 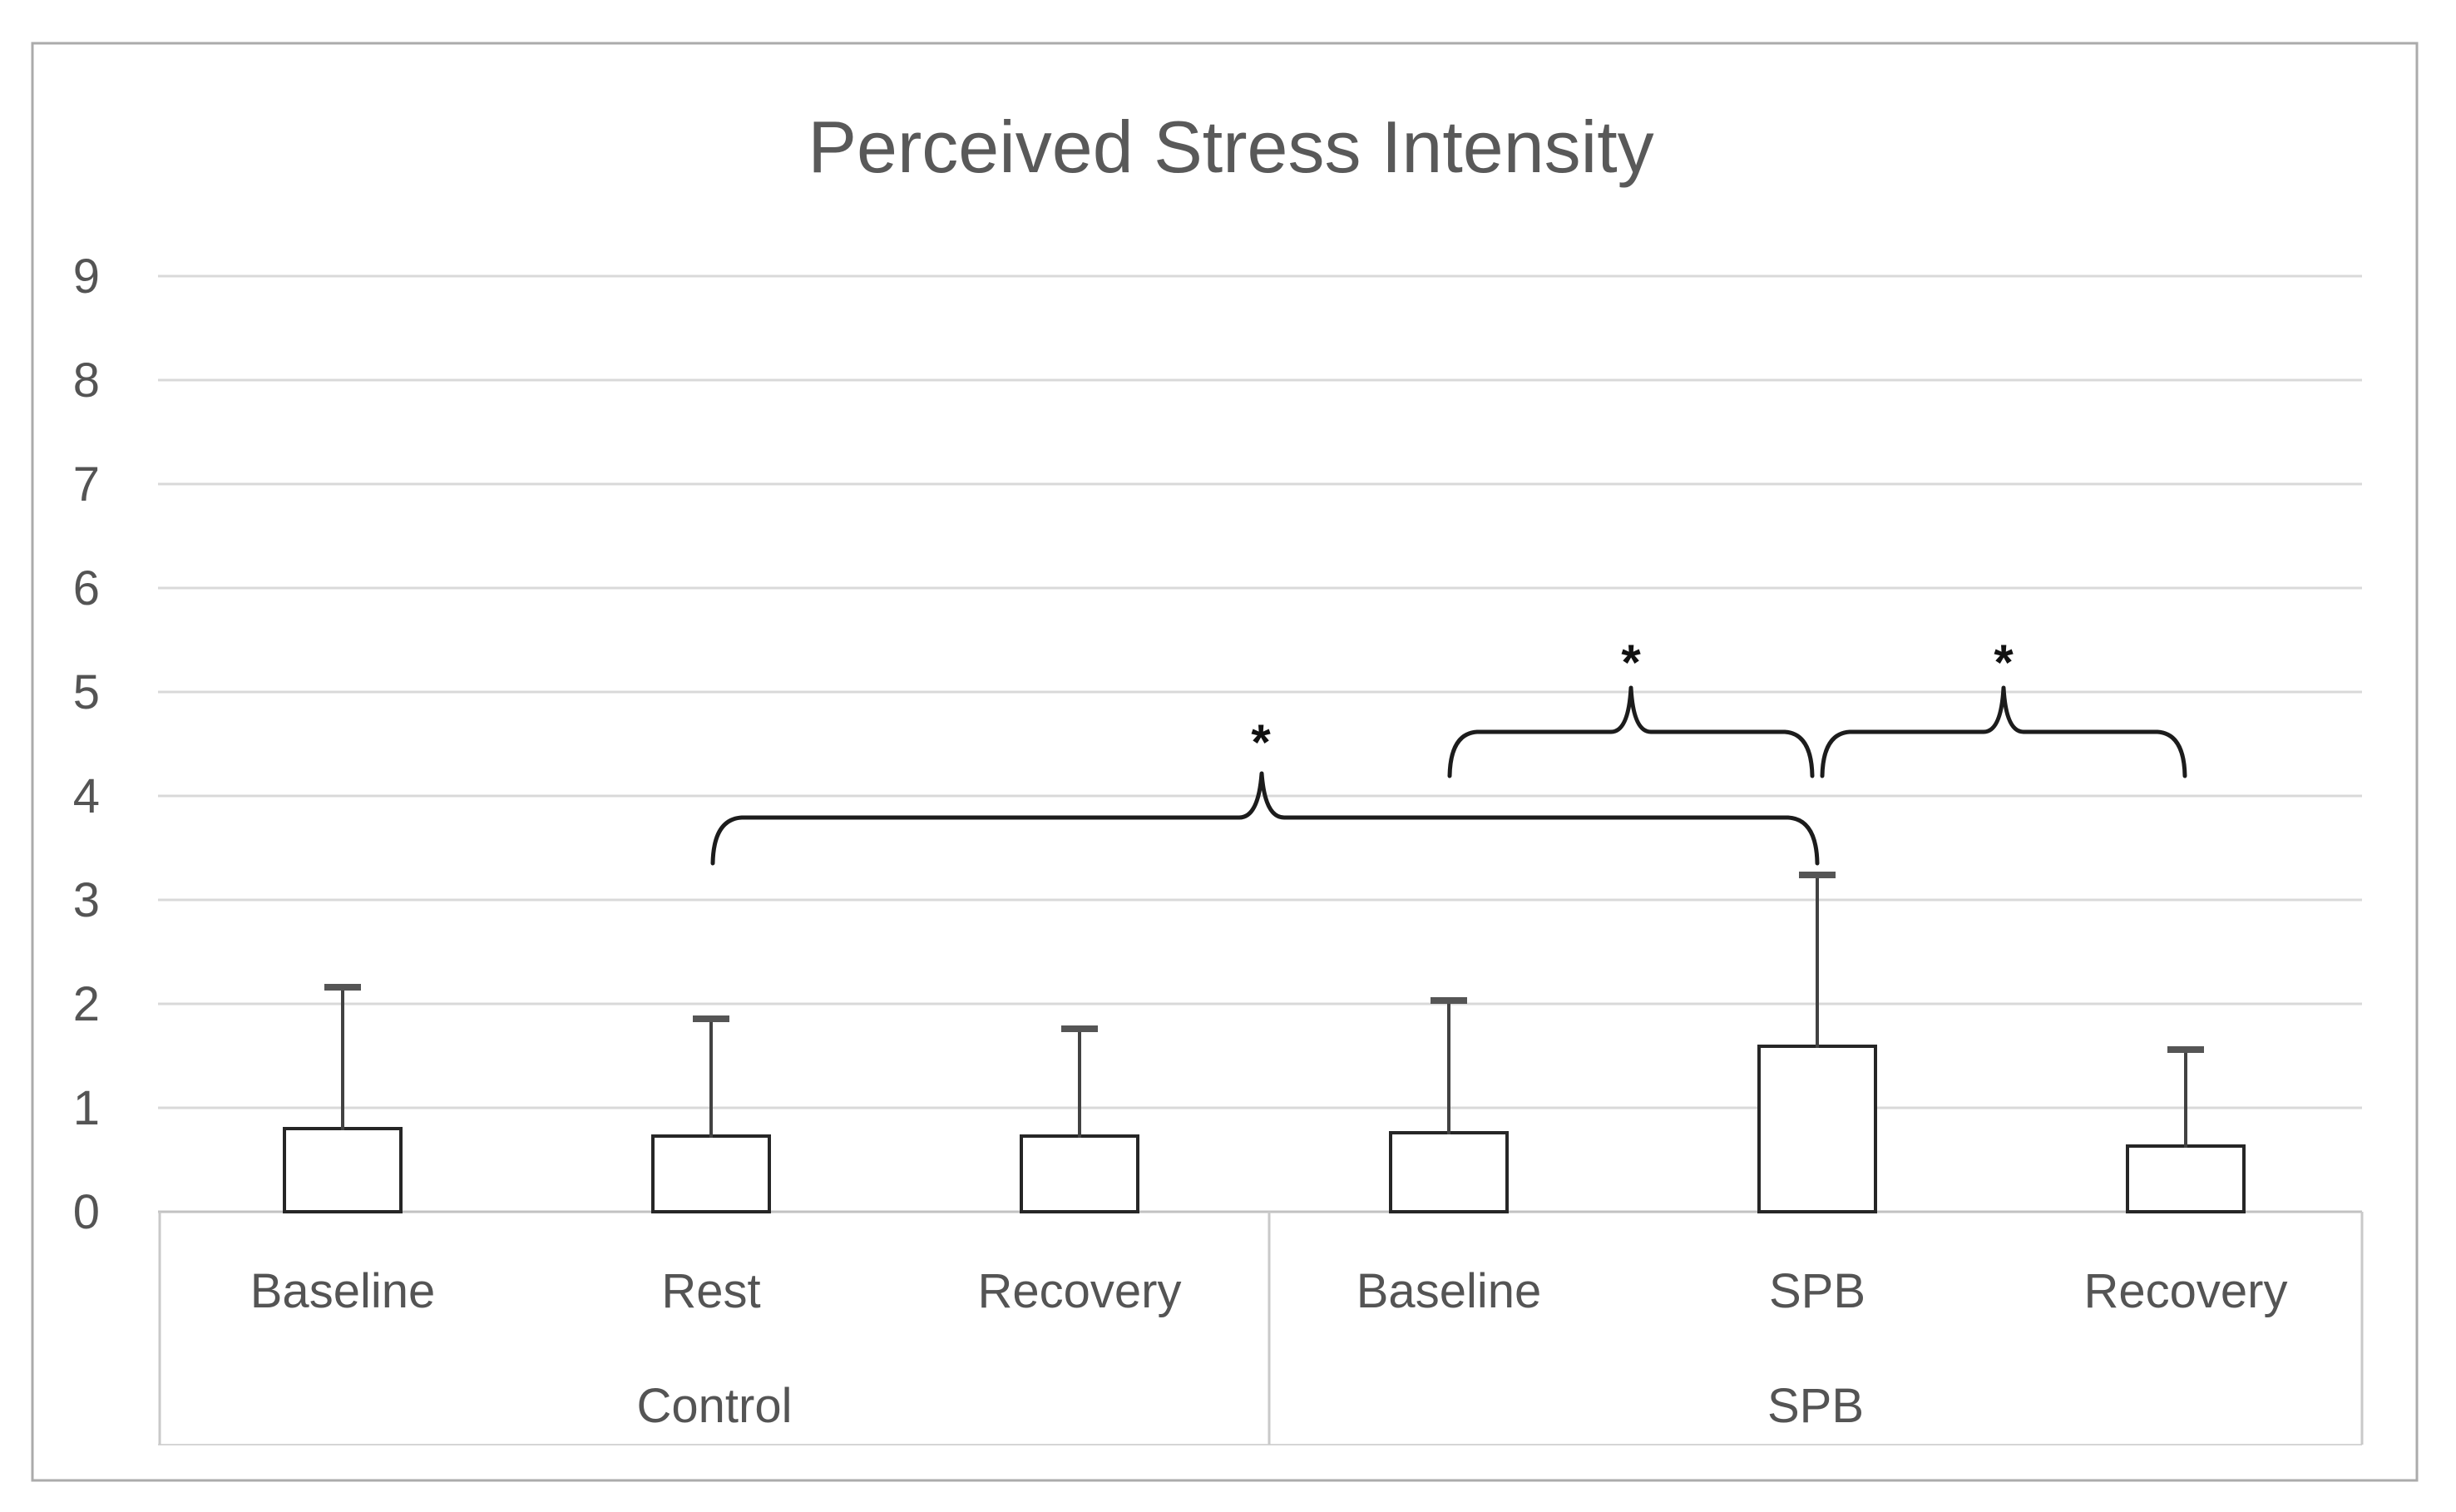 I want to click on significance-bracket-spb-to-recovery, so click(x=2003, y=731).